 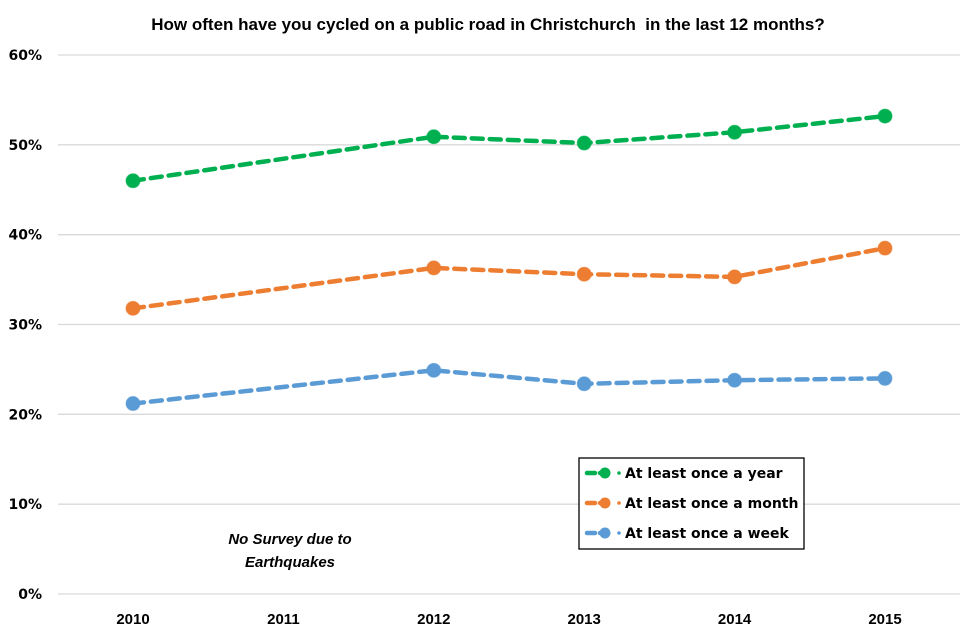 I want to click on y-axis-ticks: 0% 10% 20% 30% 40% 50% 60%, so click(x=25, y=325).